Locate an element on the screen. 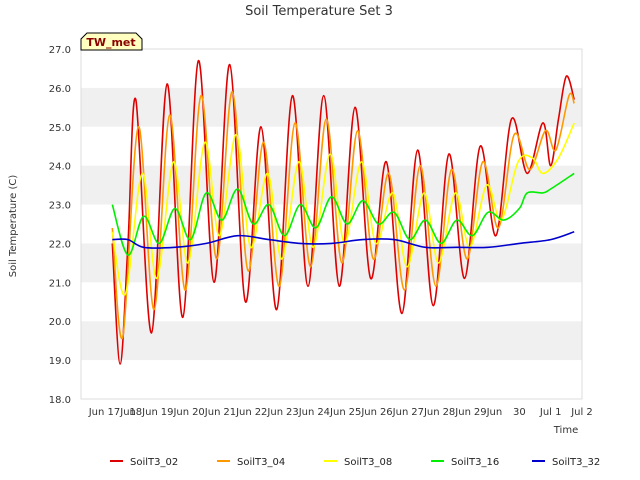 This screenshot has width=640, height=480. legend-label-soilt3-08: SoilT3_08 is located at coordinates (368, 462).